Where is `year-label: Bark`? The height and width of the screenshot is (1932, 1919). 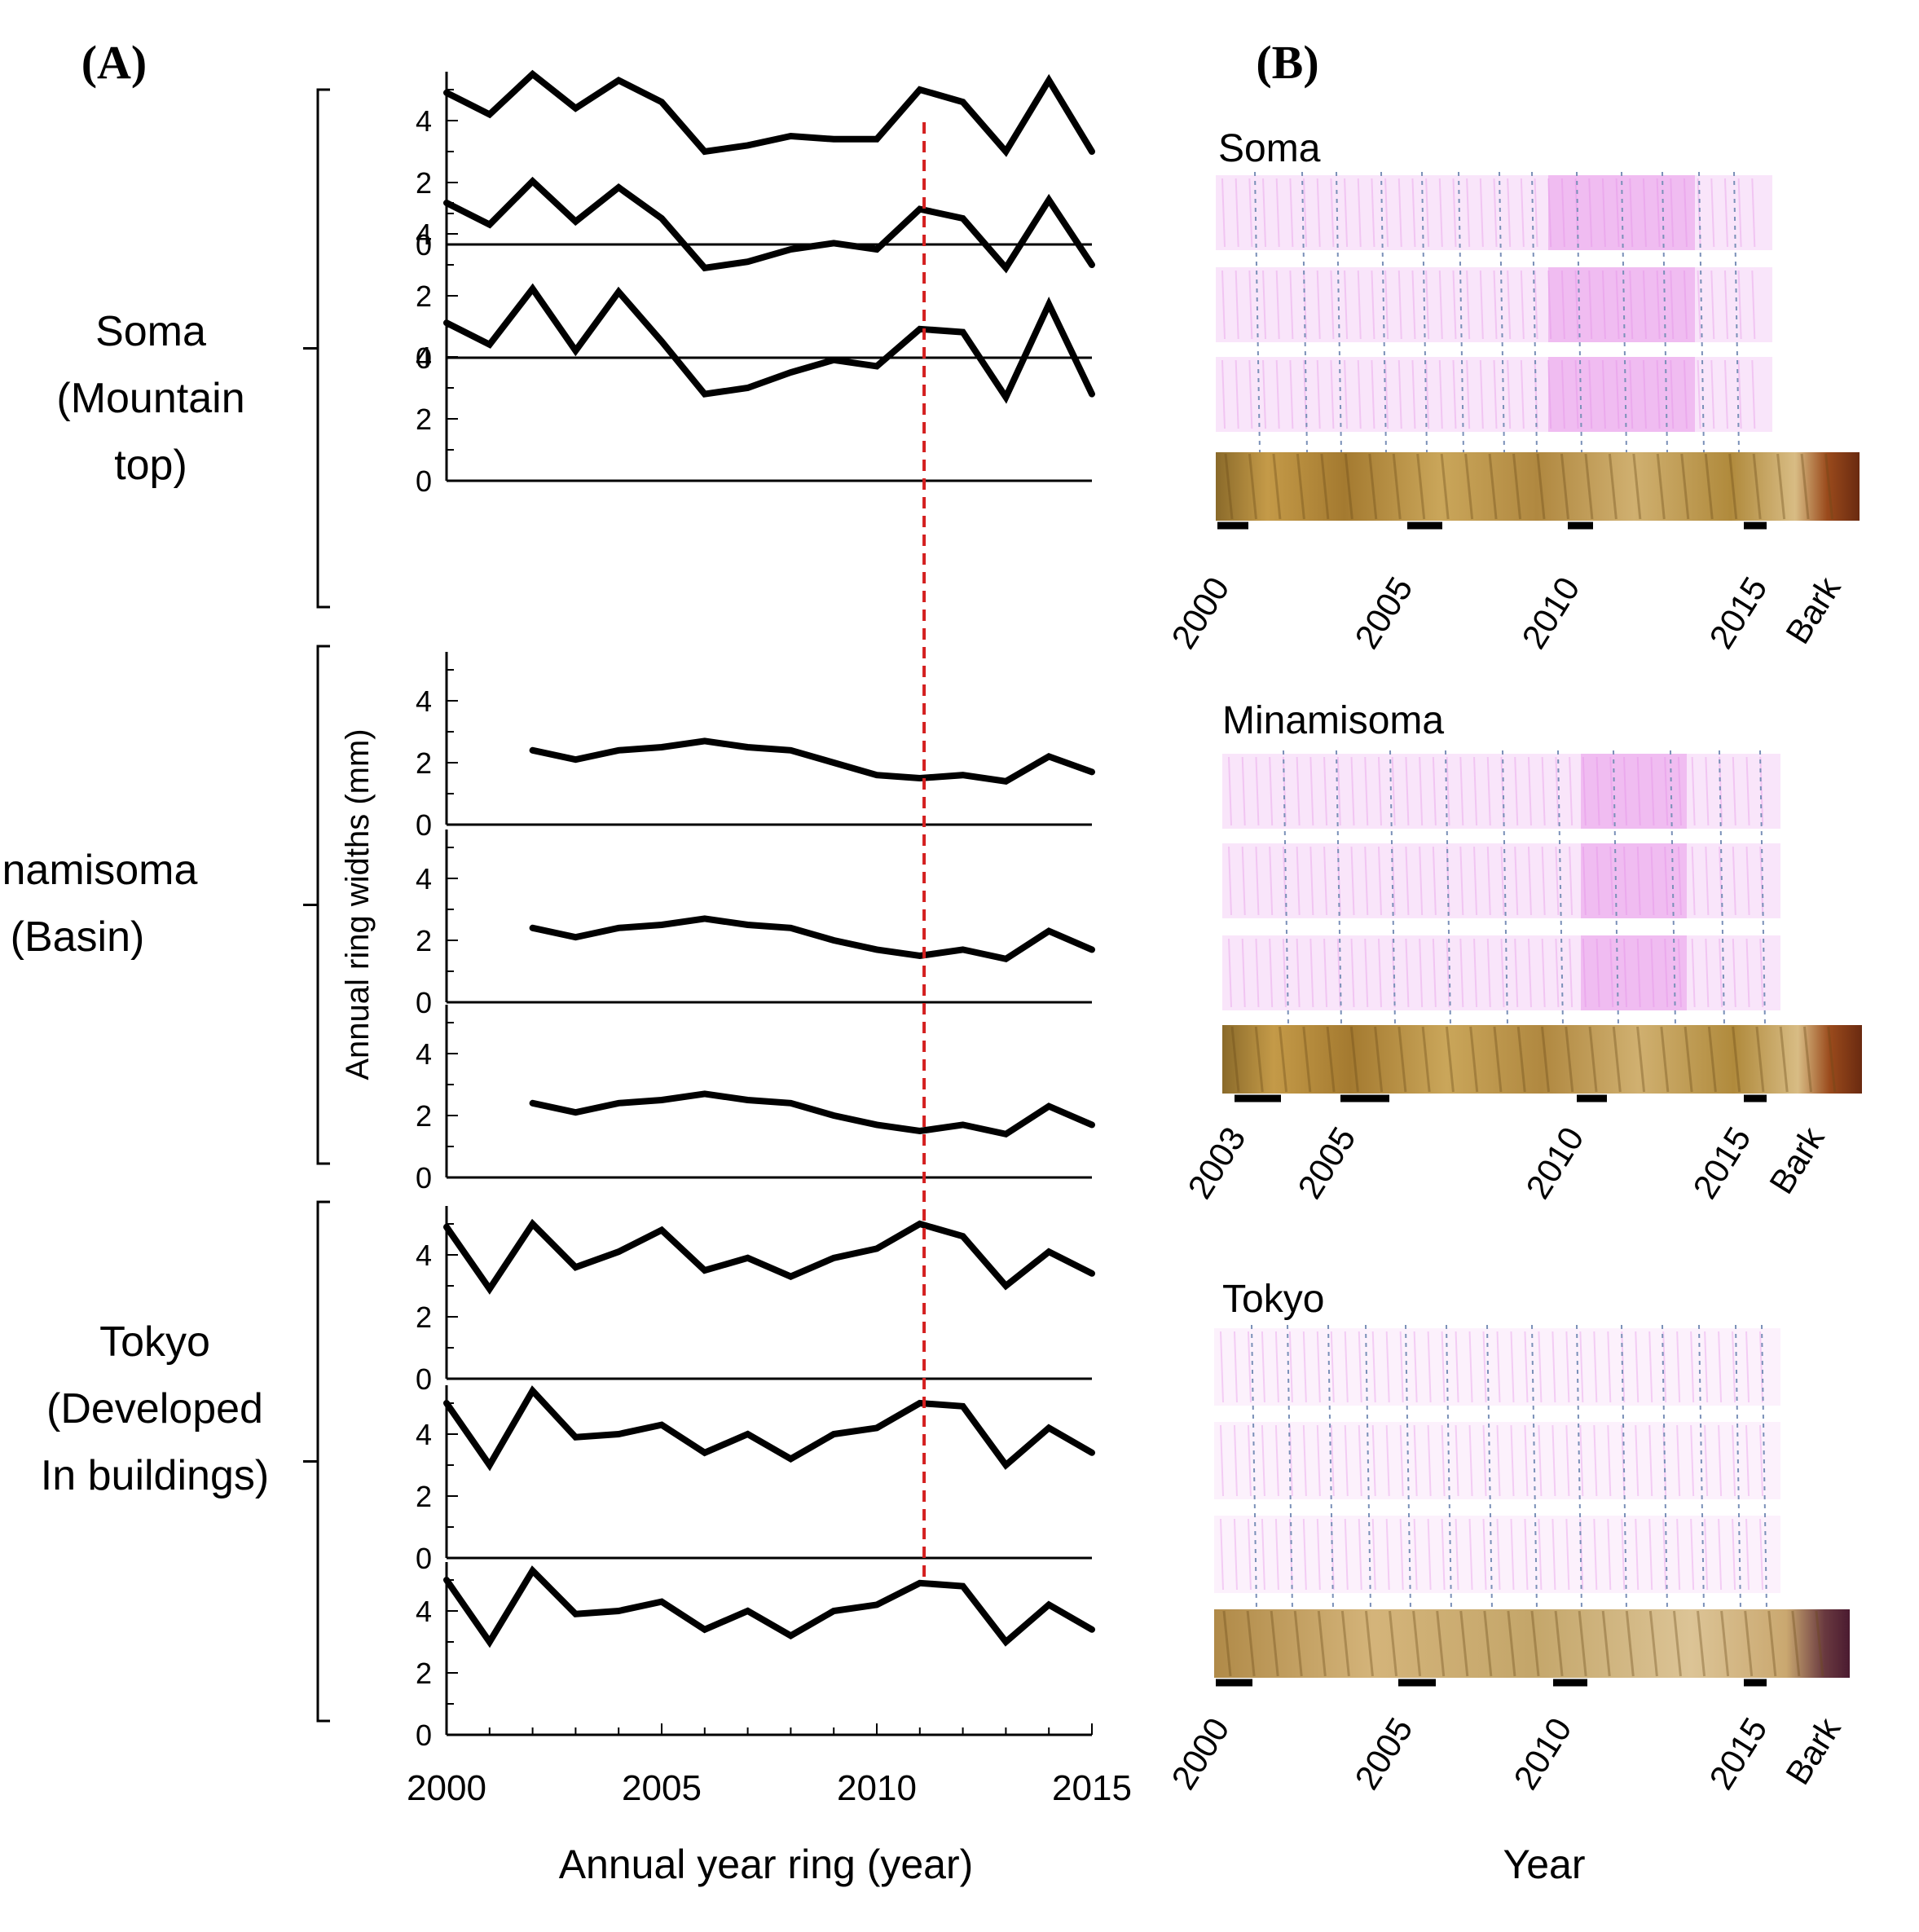
year-label: Bark is located at coordinates (1813, 610).